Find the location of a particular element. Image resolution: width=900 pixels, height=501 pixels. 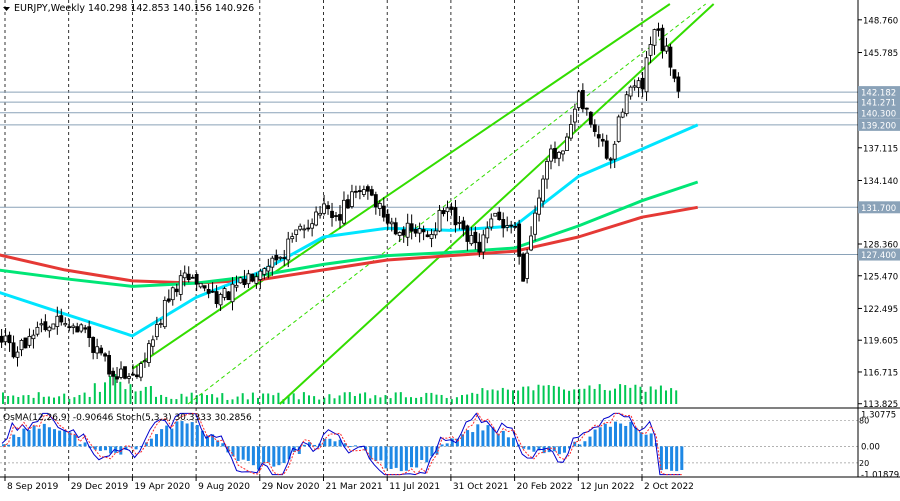

time-tick-label: 21 Mar 2021 is located at coordinates (354, 487).